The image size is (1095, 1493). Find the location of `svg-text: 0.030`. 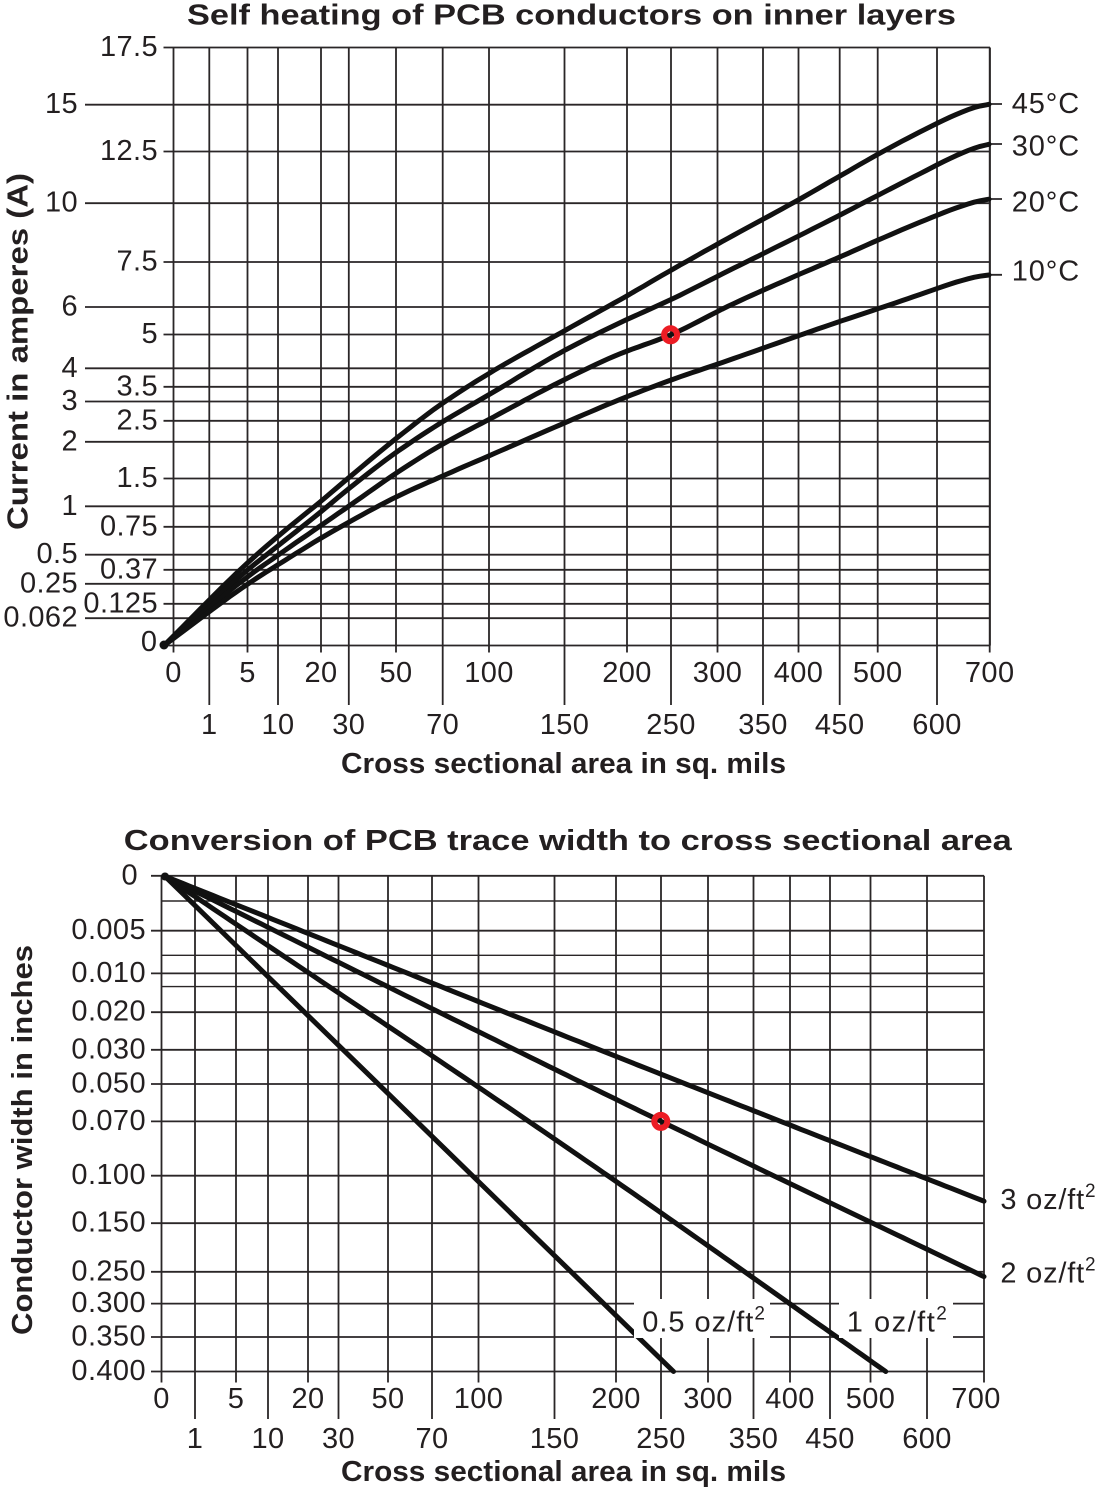

svg-text: 0.030 is located at coordinates (108, 1049).